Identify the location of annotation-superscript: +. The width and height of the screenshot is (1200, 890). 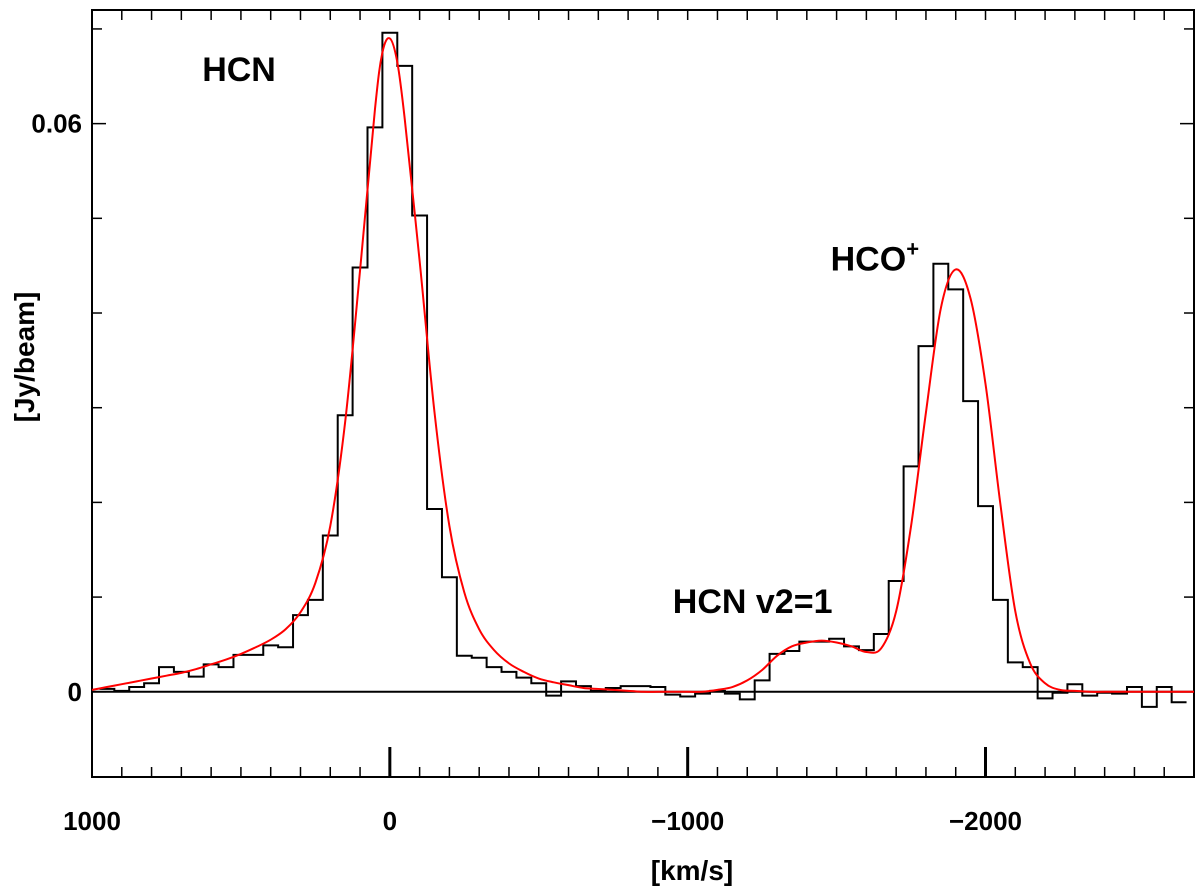
(912, 248).